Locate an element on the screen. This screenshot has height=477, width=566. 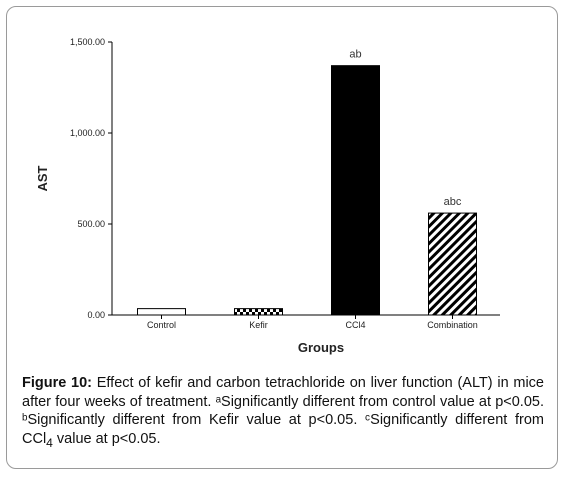
bar-kefir is located at coordinates (258, 312).